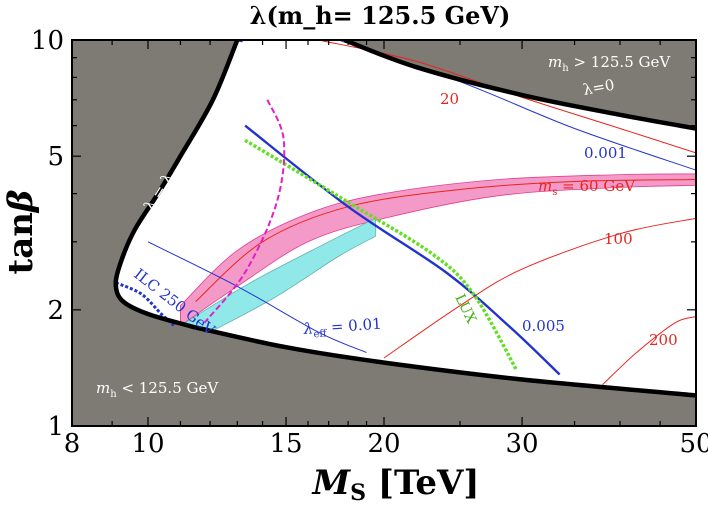 This screenshot has height=507, width=708. What do you see at coordinates (449, 99) in the screenshot?
I see `label-ms20: 20` at bounding box center [449, 99].